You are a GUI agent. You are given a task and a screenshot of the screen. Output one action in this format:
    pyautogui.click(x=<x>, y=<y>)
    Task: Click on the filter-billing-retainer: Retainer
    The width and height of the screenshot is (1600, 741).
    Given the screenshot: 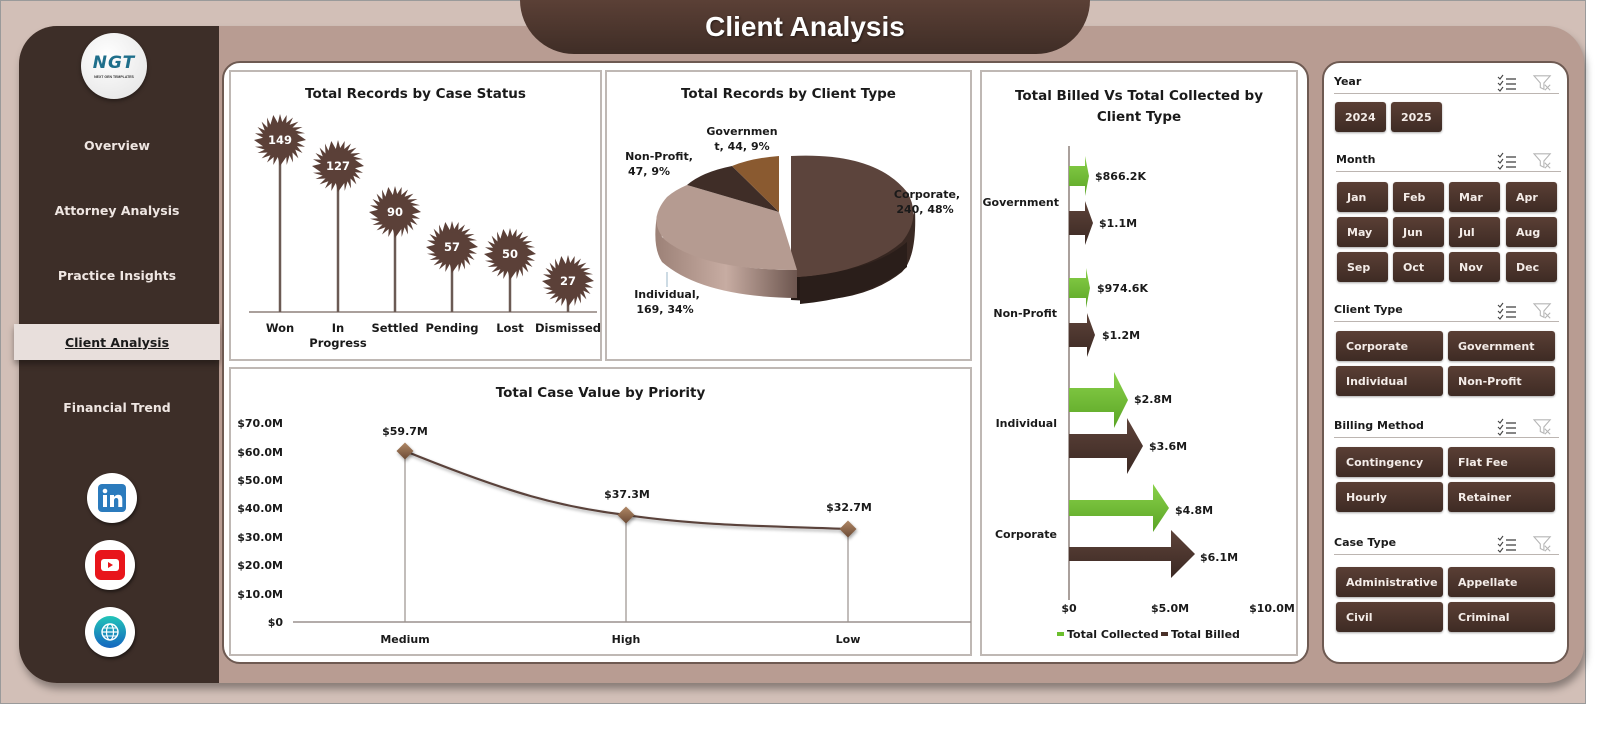 What is the action you would take?
    pyautogui.click(x=1501, y=497)
    